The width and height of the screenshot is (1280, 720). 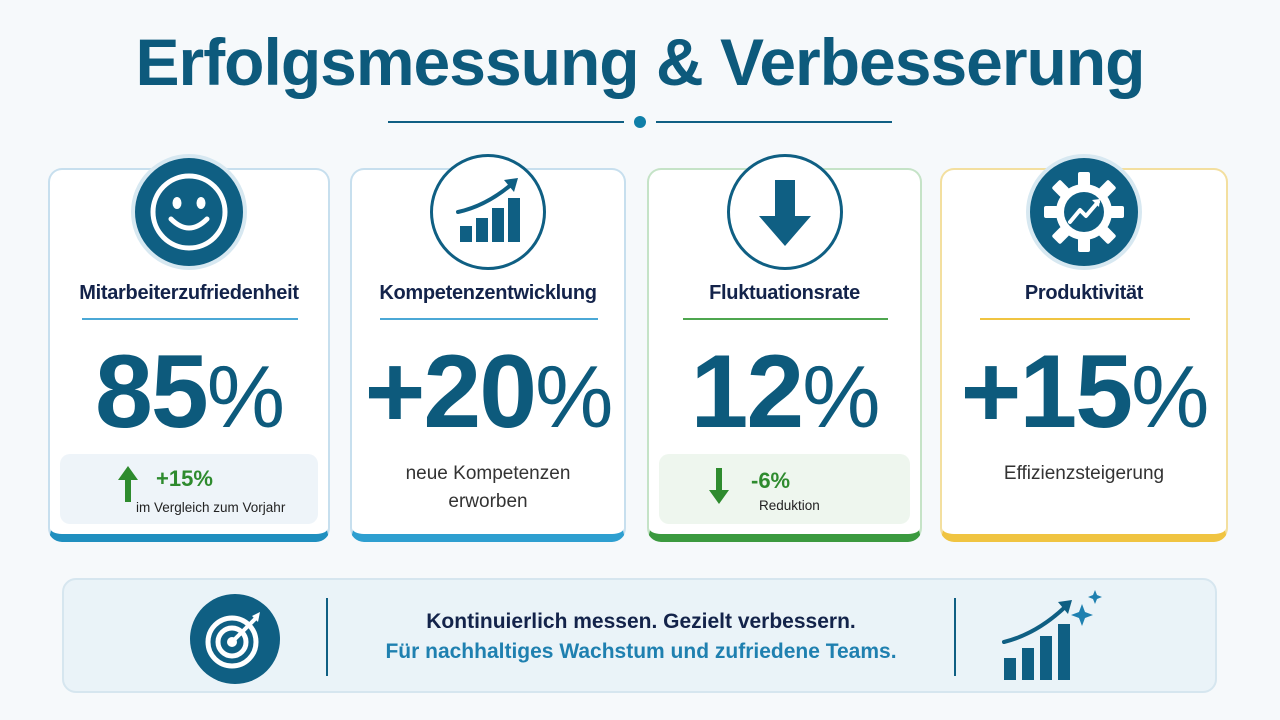 I want to click on page-title: Erfolgsmessung & Verbesserung, so click(x=640, y=62).